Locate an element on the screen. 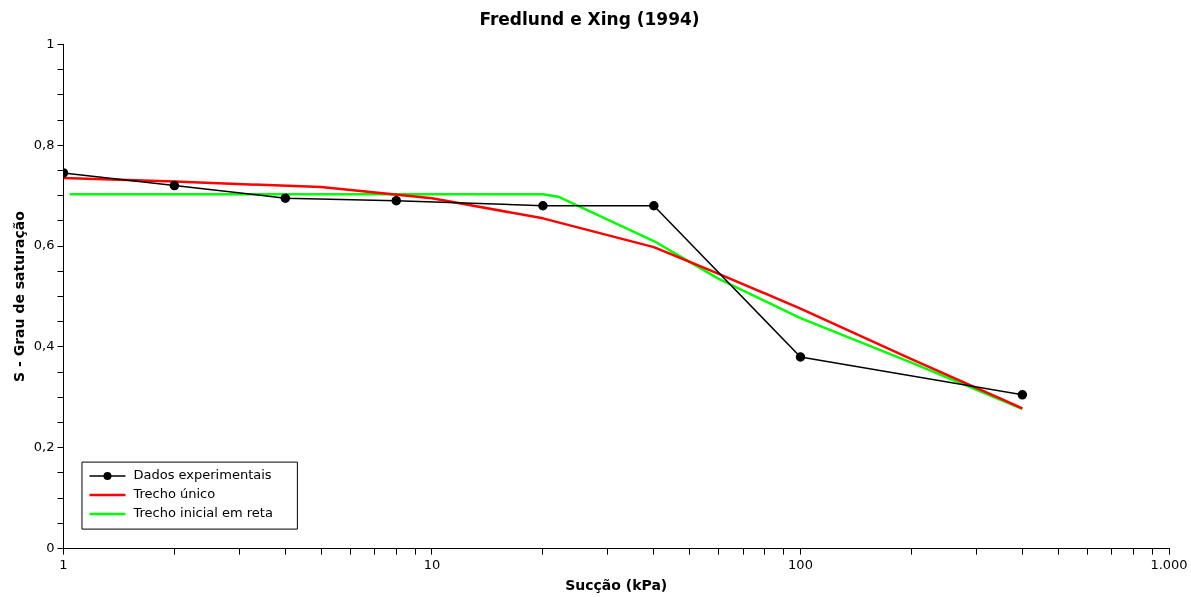  legend-label: Trecho inicial em reta is located at coordinates (202, 513).